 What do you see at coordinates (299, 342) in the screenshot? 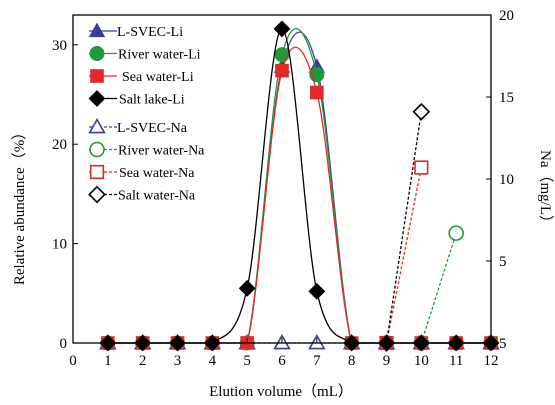
I see `series-l-svec-na` at bounding box center [299, 342].